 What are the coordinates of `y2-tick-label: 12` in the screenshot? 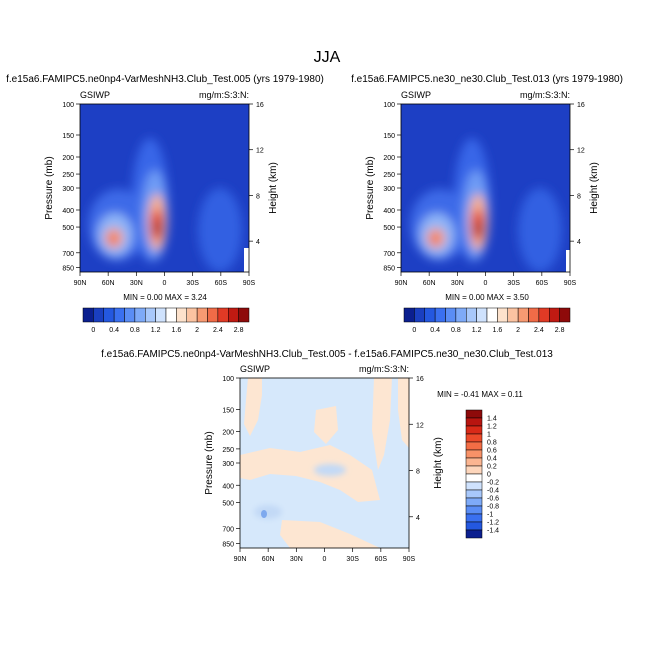 It's located at (260, 151).